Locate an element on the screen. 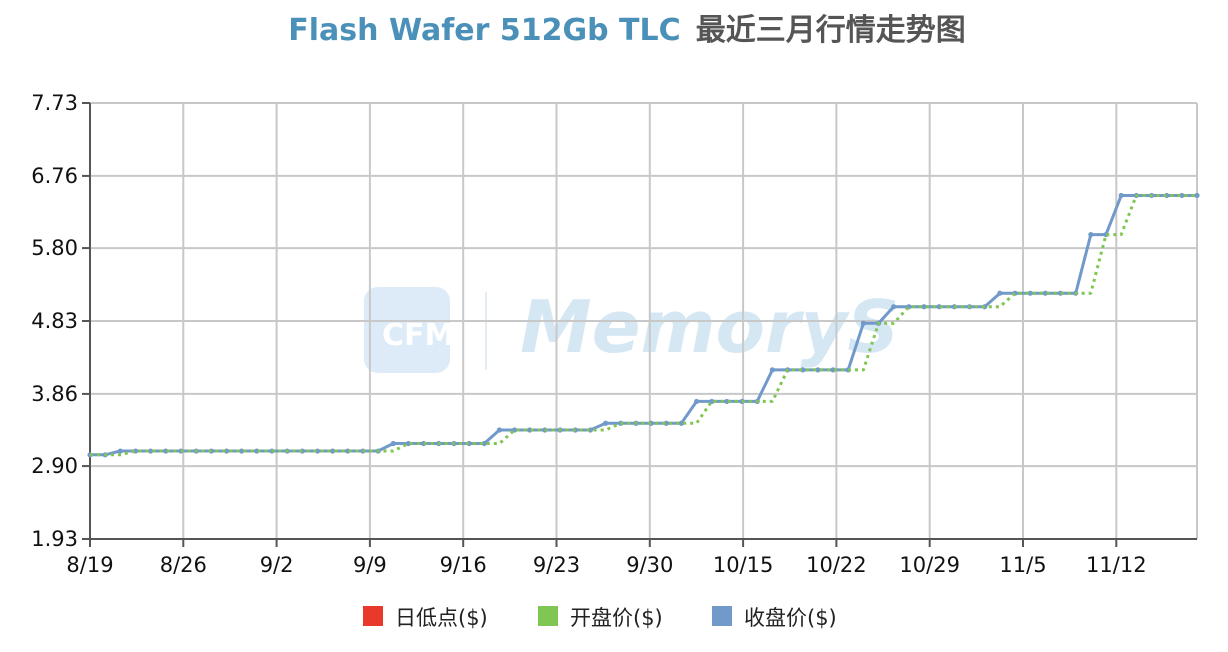 This screenshot has height=652, width=1228. y-tick-label: 7.73 is located at coordinates (54, 103).